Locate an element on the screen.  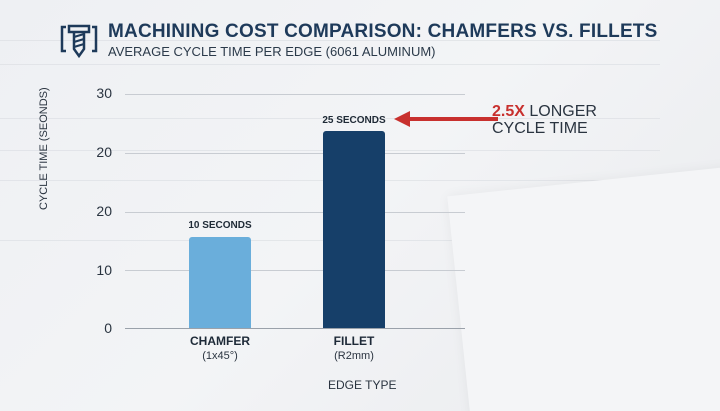
y-axis-label: CYCLE TIME (SEONDS) is located at coordinates (44, 148).